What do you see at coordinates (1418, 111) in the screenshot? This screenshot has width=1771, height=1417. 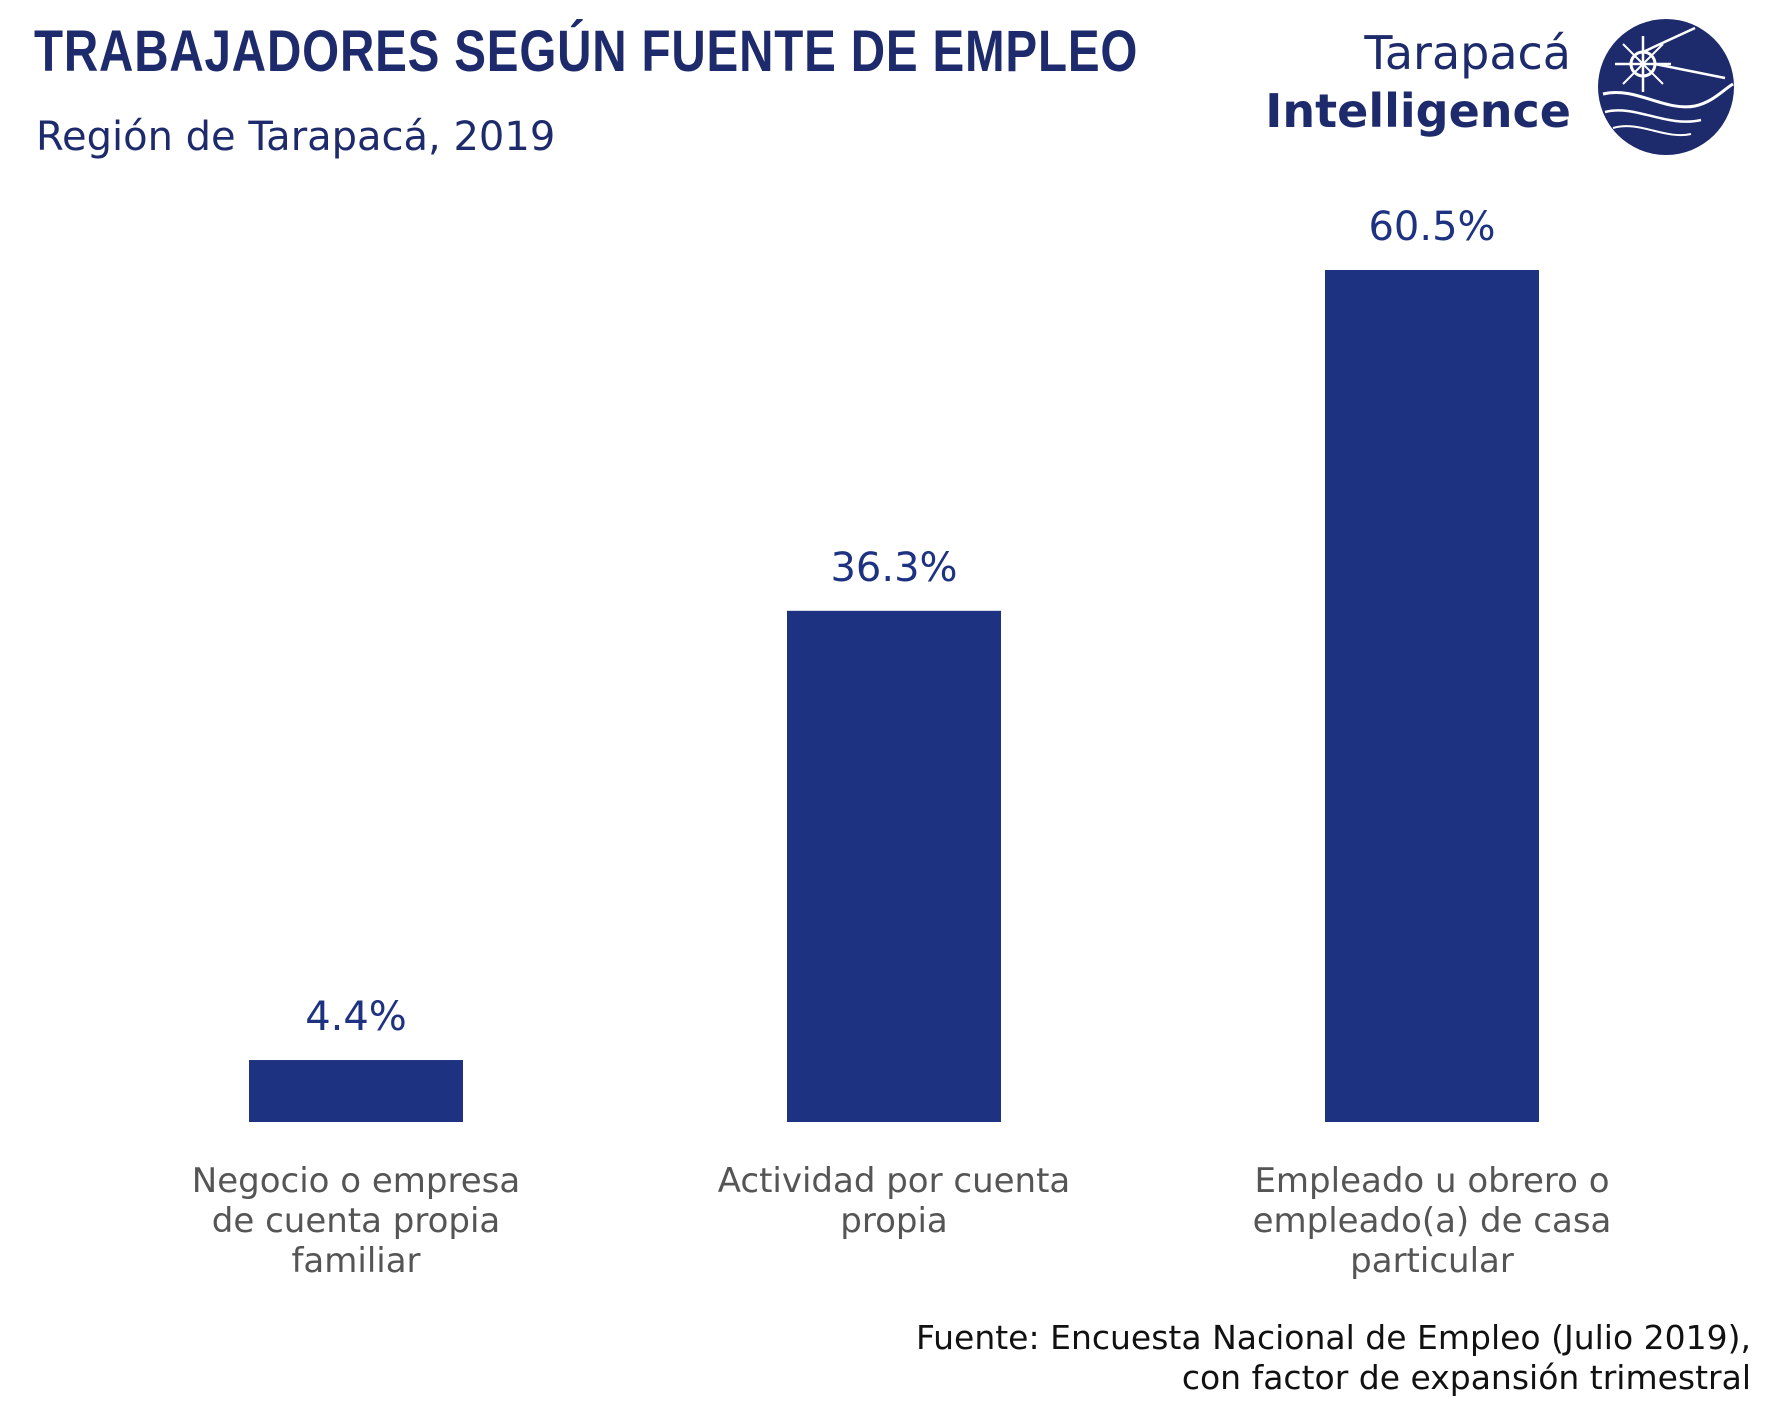 I see `logo-text-line2: Intelligence` at bounding box center [1418, 111].